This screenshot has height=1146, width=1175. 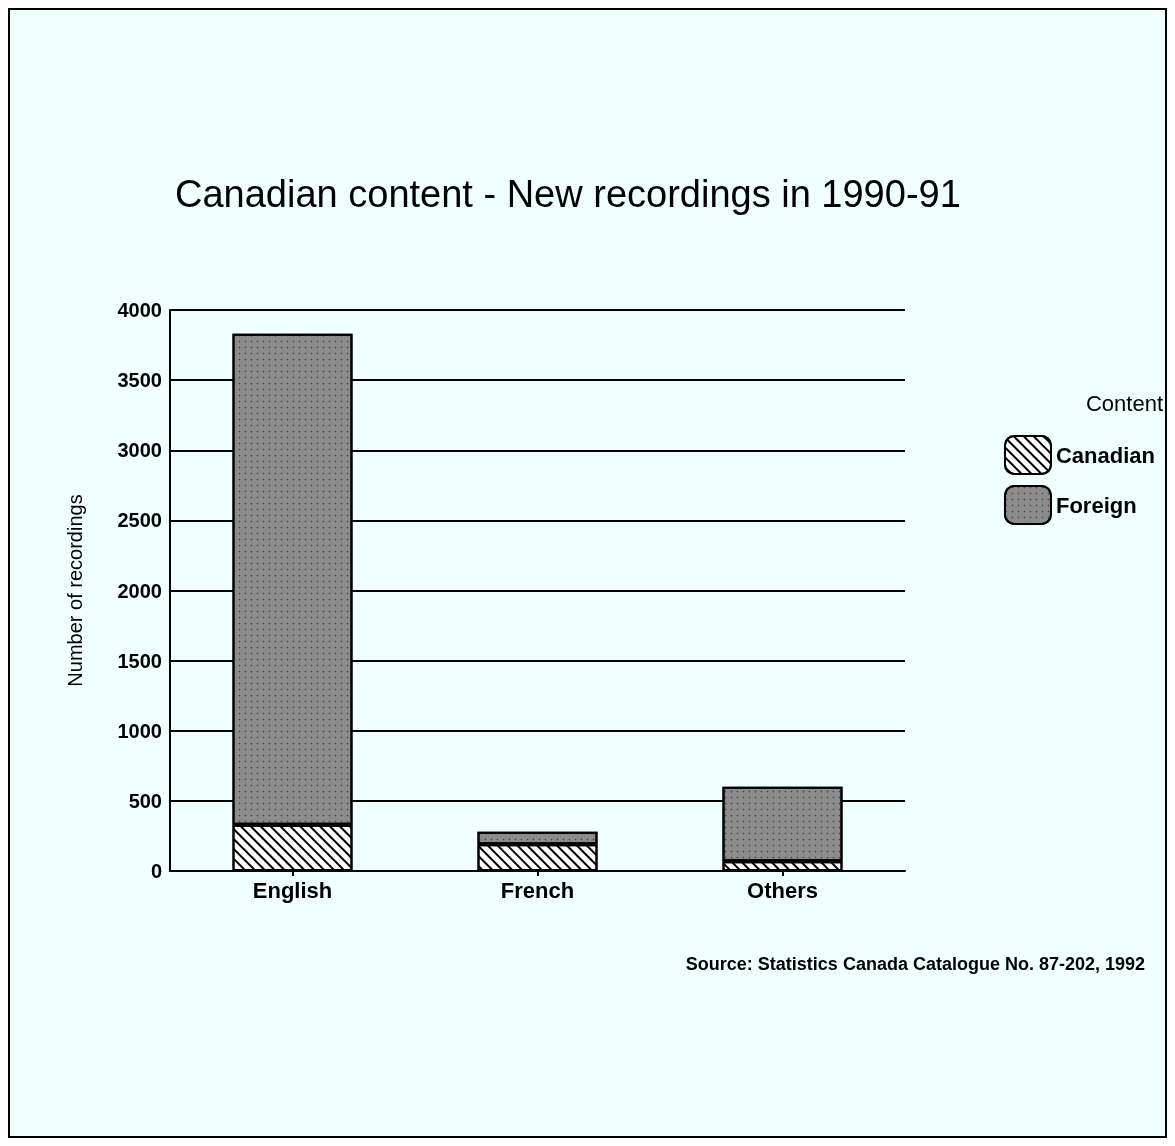 What do you see at coordinates (139, 310) in the screenshot?
I see `y-tick-label: 4000` at bounding box center [139, 310].